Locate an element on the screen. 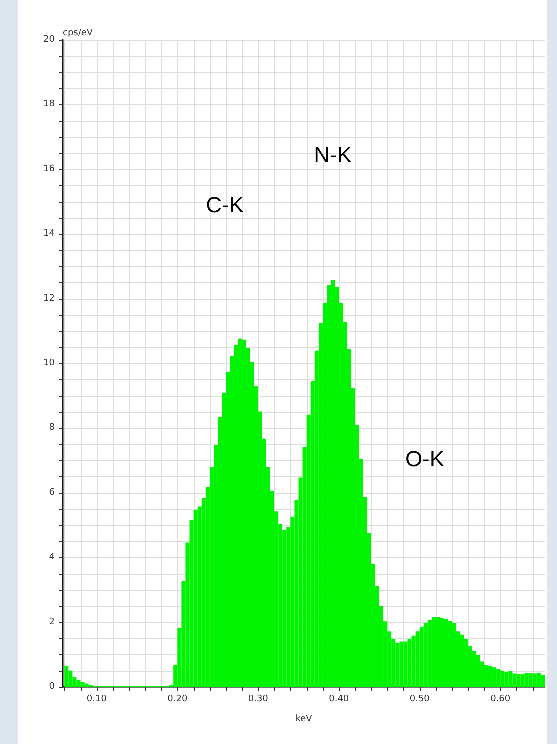 The image size is (557, 744). y-tick-label: 12 is located at coordinates (49, 299).